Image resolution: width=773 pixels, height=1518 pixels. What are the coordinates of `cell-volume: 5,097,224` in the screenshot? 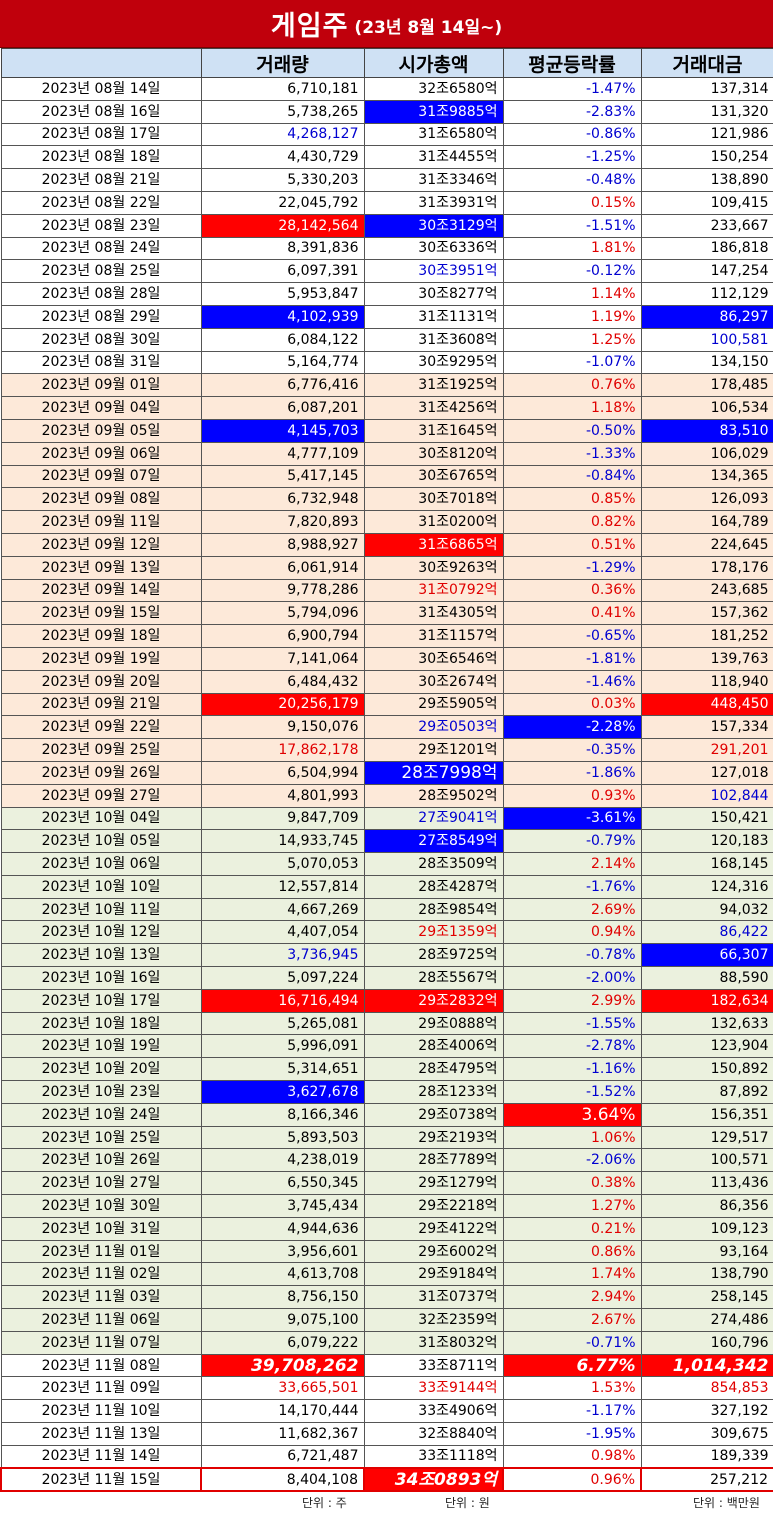 It's located at (282, 978).